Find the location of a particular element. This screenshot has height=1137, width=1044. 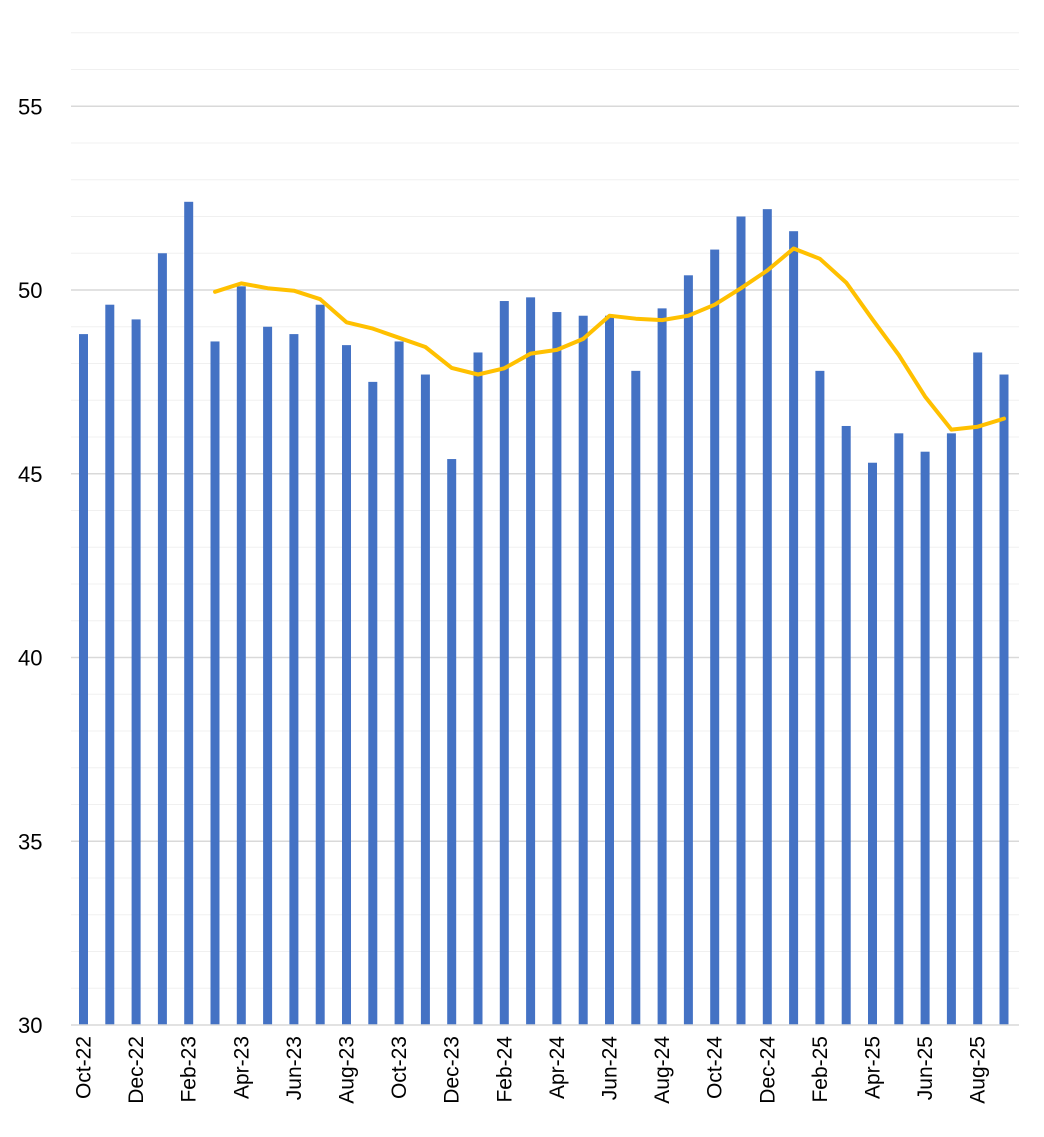

y-tick-label: 35 is located at coordinates (30, 841).